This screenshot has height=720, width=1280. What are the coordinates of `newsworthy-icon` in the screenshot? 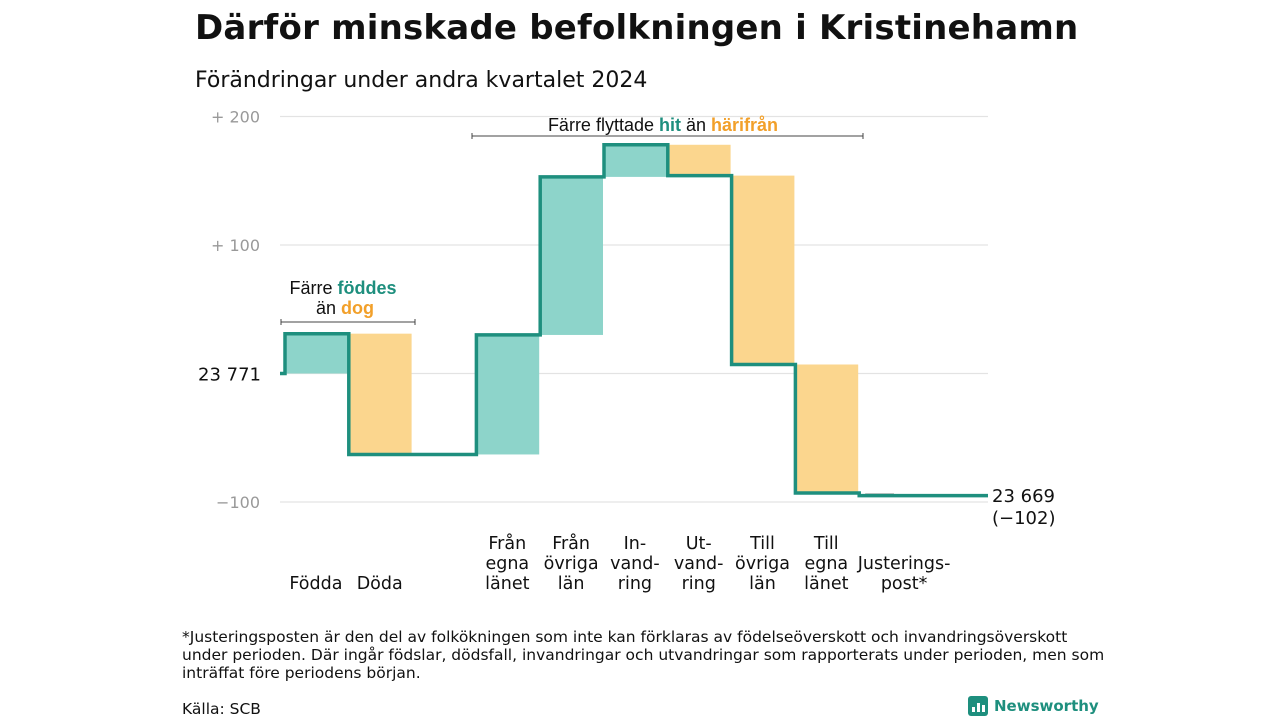 It's located at (978, 706).